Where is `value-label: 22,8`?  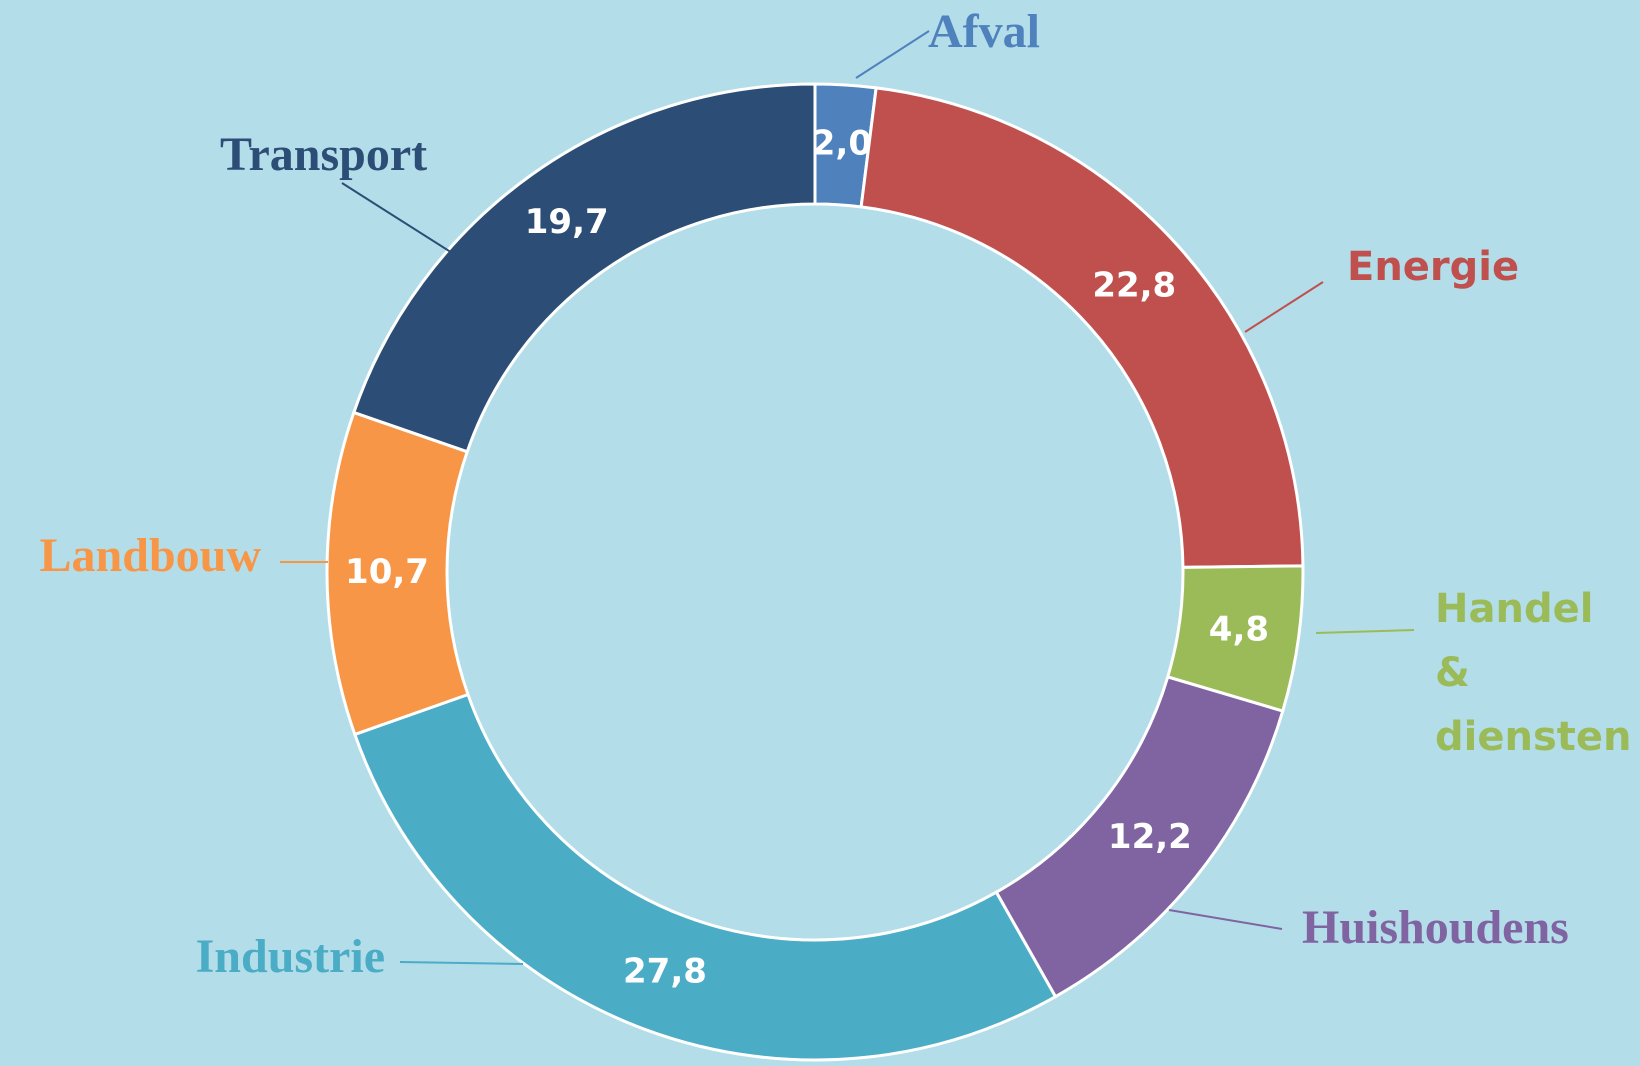 value-label: 22,8 is located at coordinates (1134, 285).